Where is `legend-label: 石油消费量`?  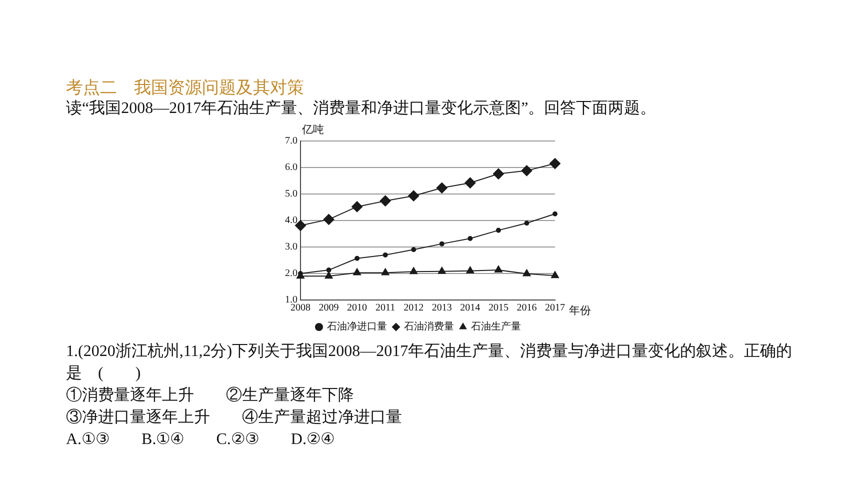 legend-label: 石油消费量 is located at coordinates (429, 326).